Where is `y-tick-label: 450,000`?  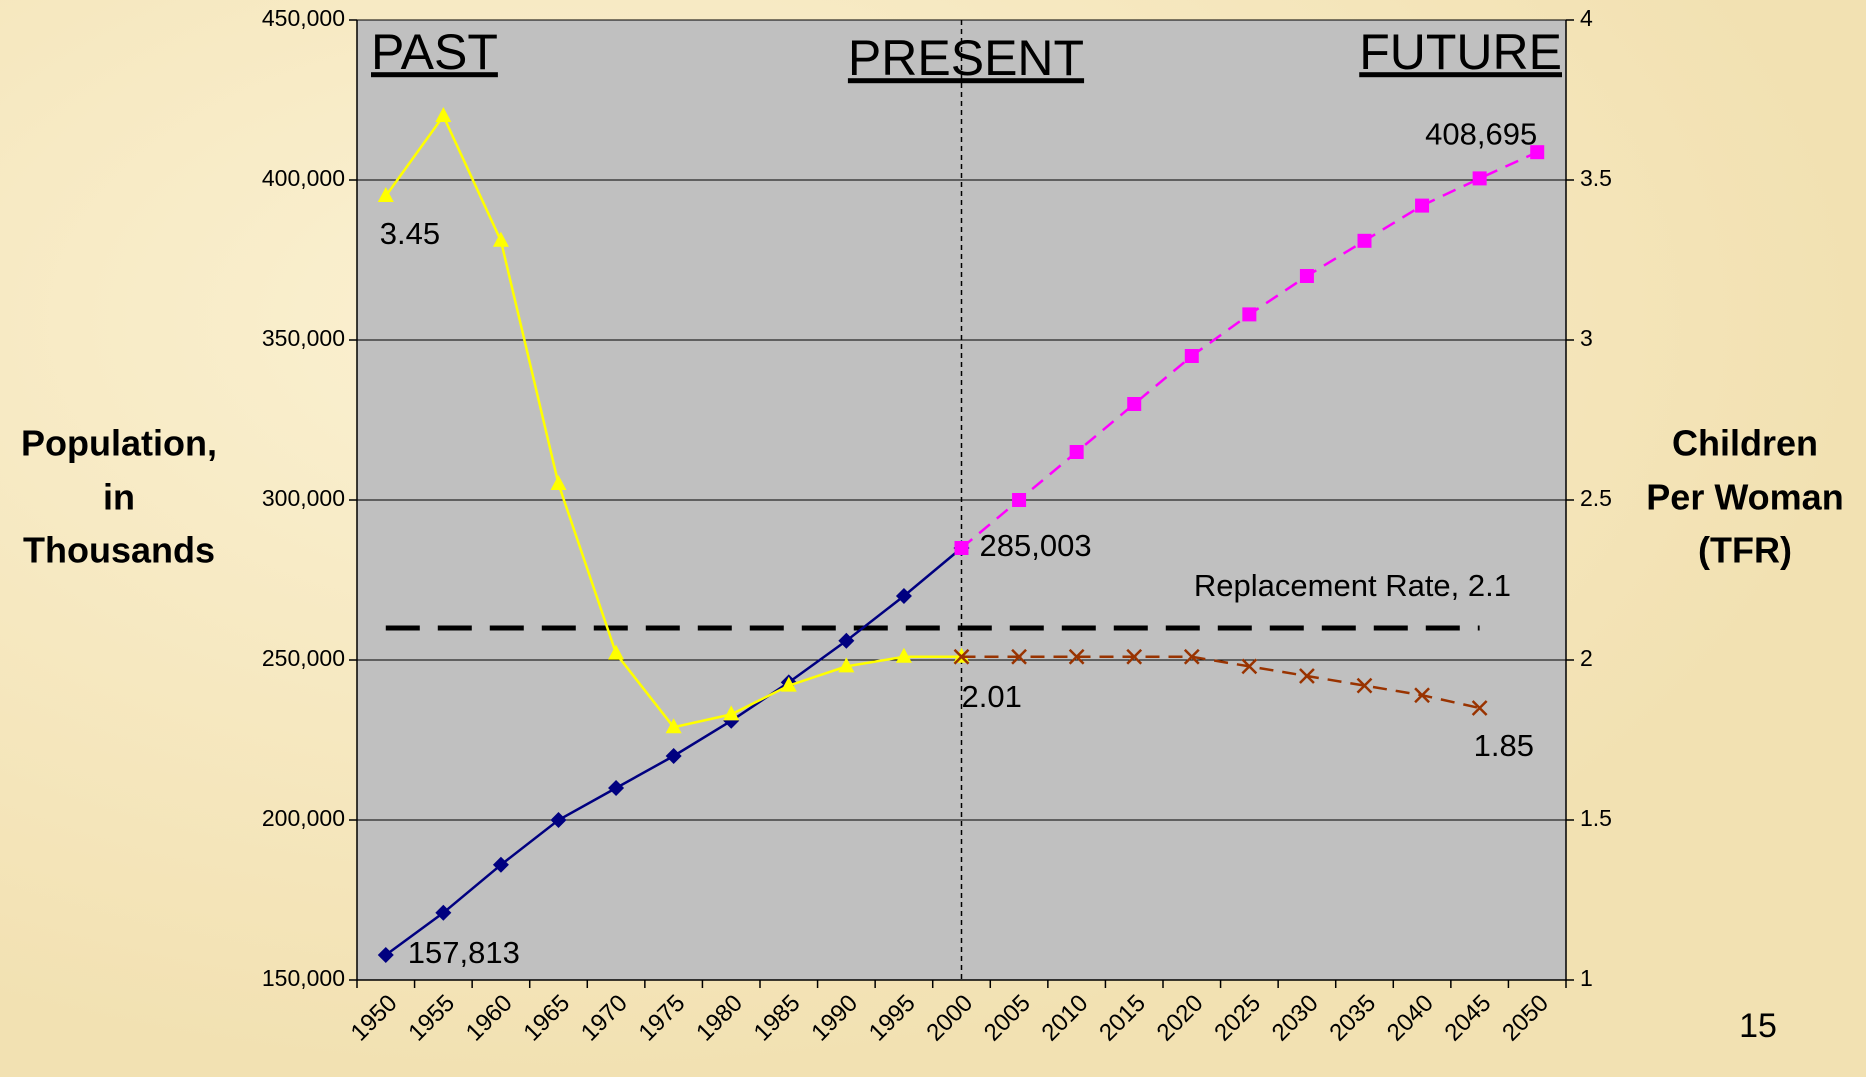 y-tick-label: 450,000 is located at coordinates (303, 18).